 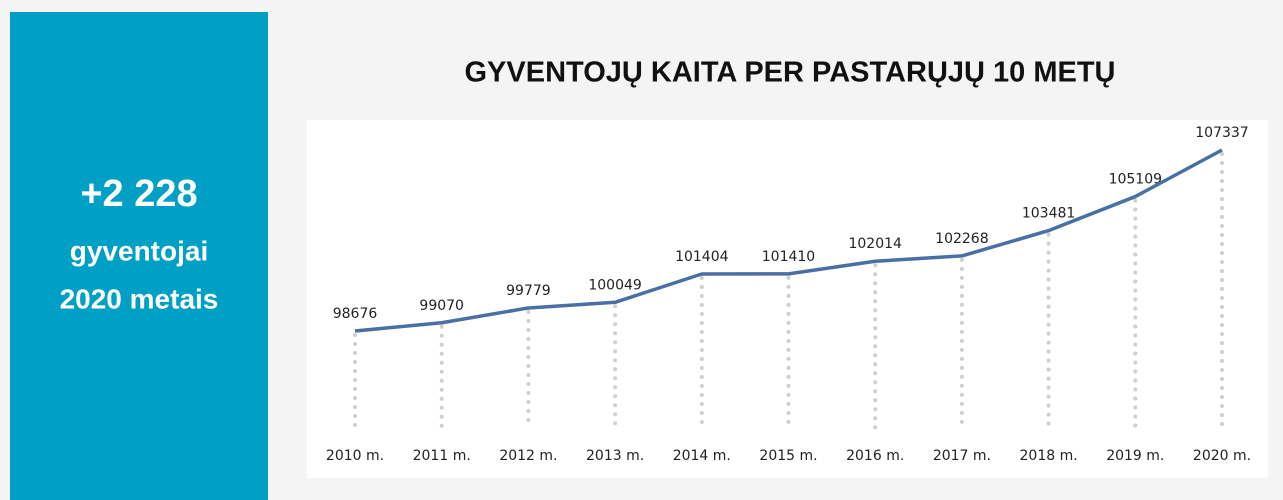 What do you see at coordinates (528, 291) in the screenshot?
I see `data-label: 99779` at bounding box center [528, 291].